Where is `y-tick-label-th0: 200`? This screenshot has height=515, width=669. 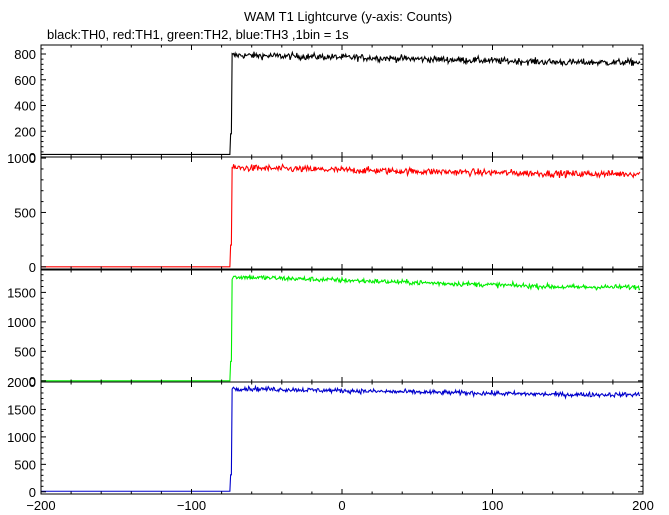
y-tick-label-th0: 200 is located at coordinates (25, 131).